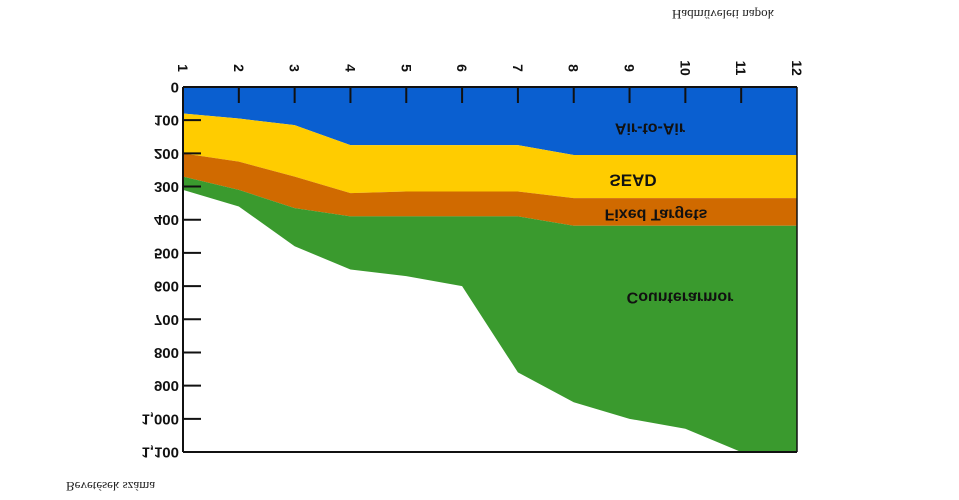  I want to click on x-tick-label: 12, so click(797, 68).